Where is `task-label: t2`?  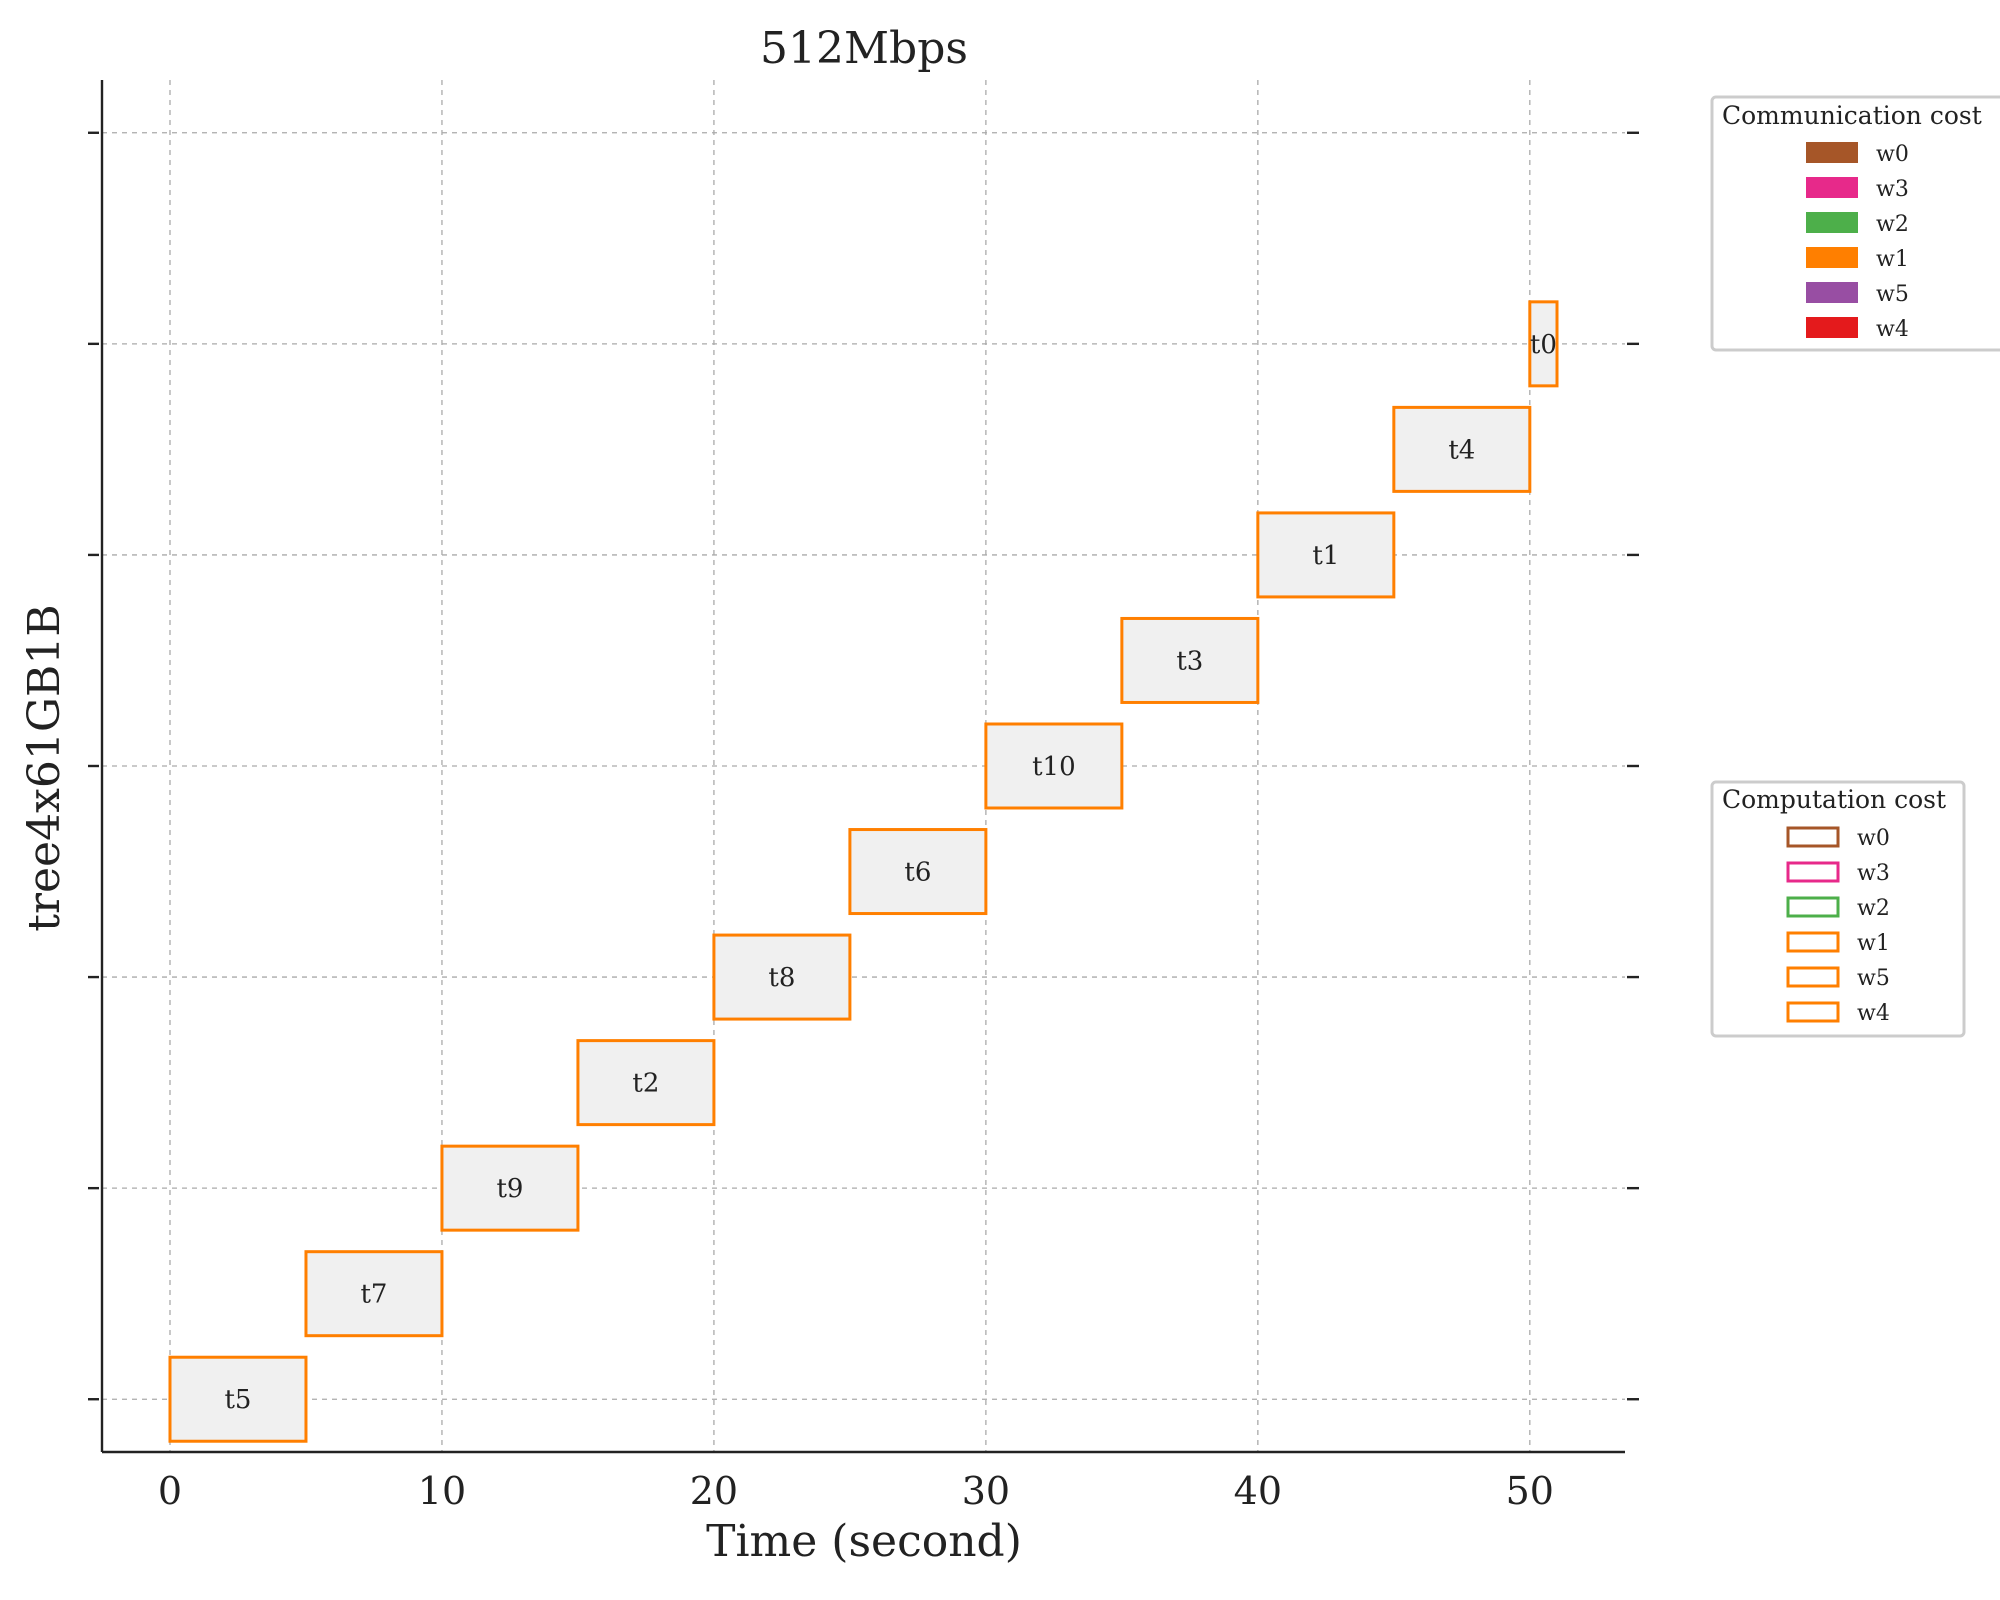 task-label: t2 is located at coordinates (645, 1084).